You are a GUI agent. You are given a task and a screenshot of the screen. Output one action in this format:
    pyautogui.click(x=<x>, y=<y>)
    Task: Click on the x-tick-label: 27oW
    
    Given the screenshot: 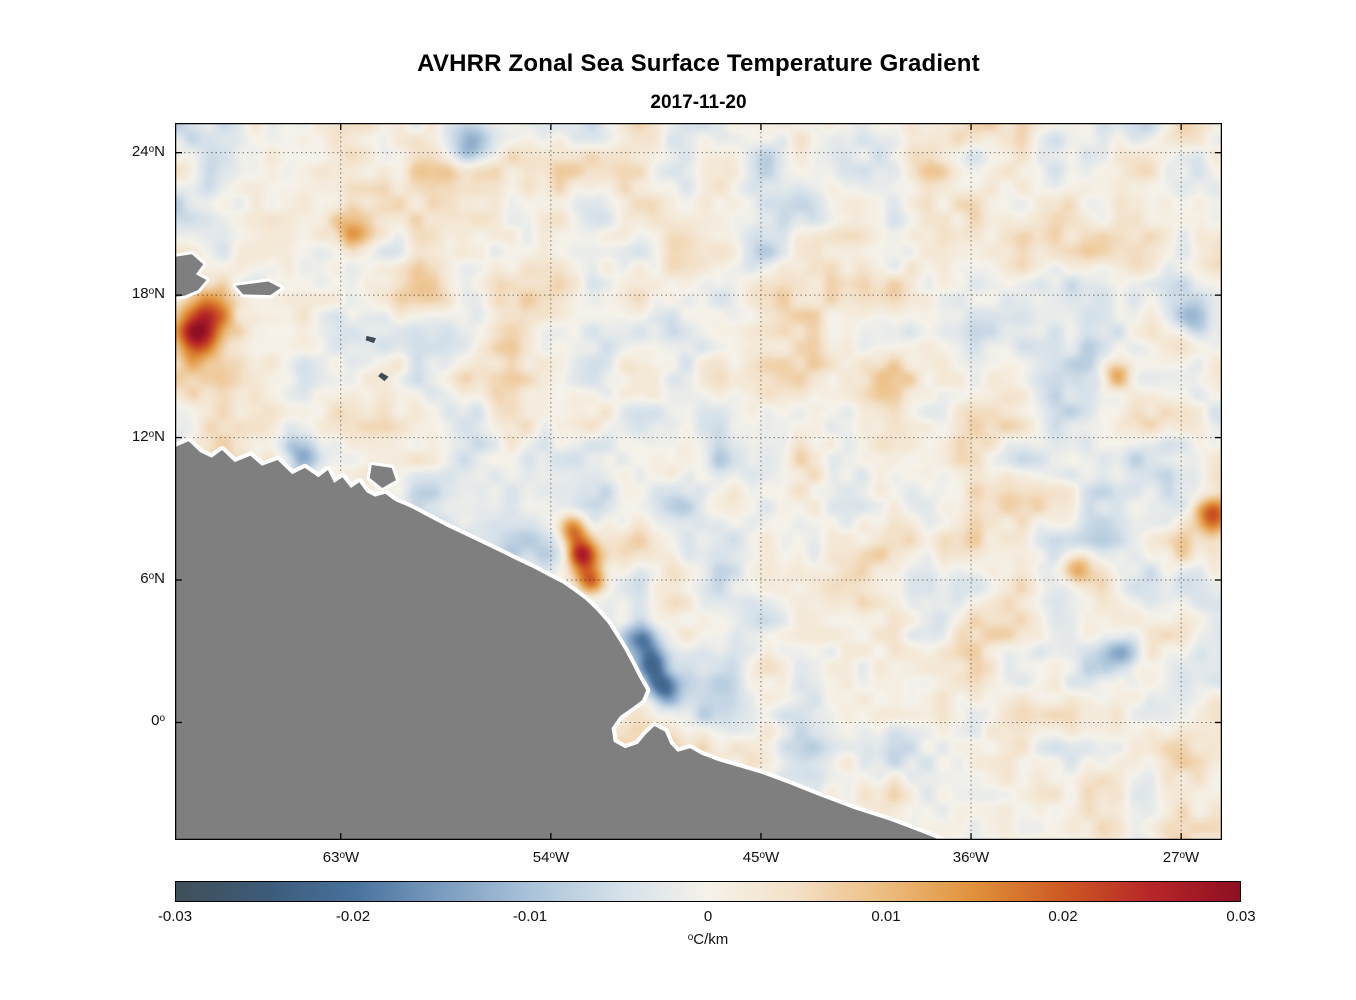 What is the action you would take?
    pyautogui.click(x=1181, y=857)
    